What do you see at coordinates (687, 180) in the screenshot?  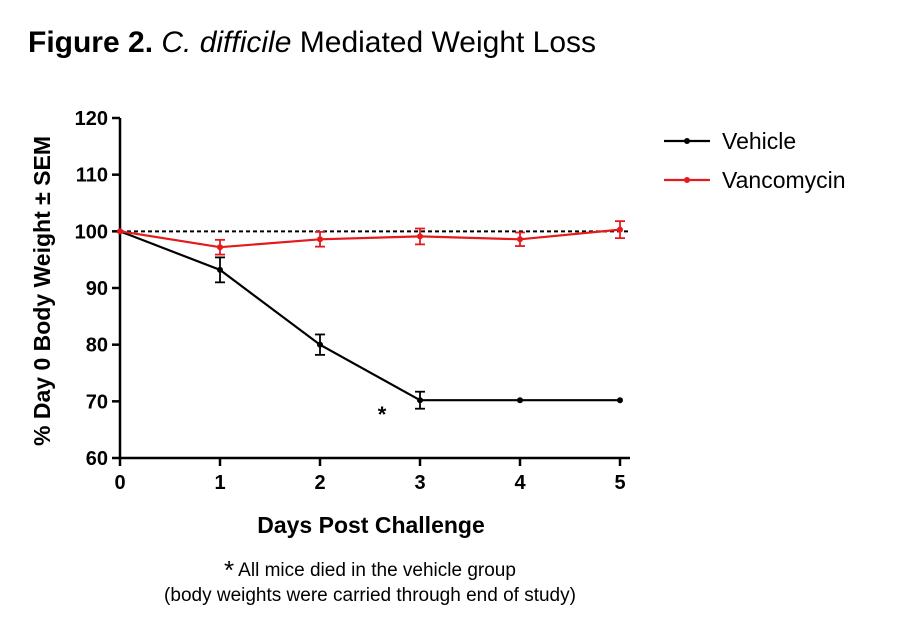 I see `legend-marker-vancomycin` at bounding box center [687, 180].